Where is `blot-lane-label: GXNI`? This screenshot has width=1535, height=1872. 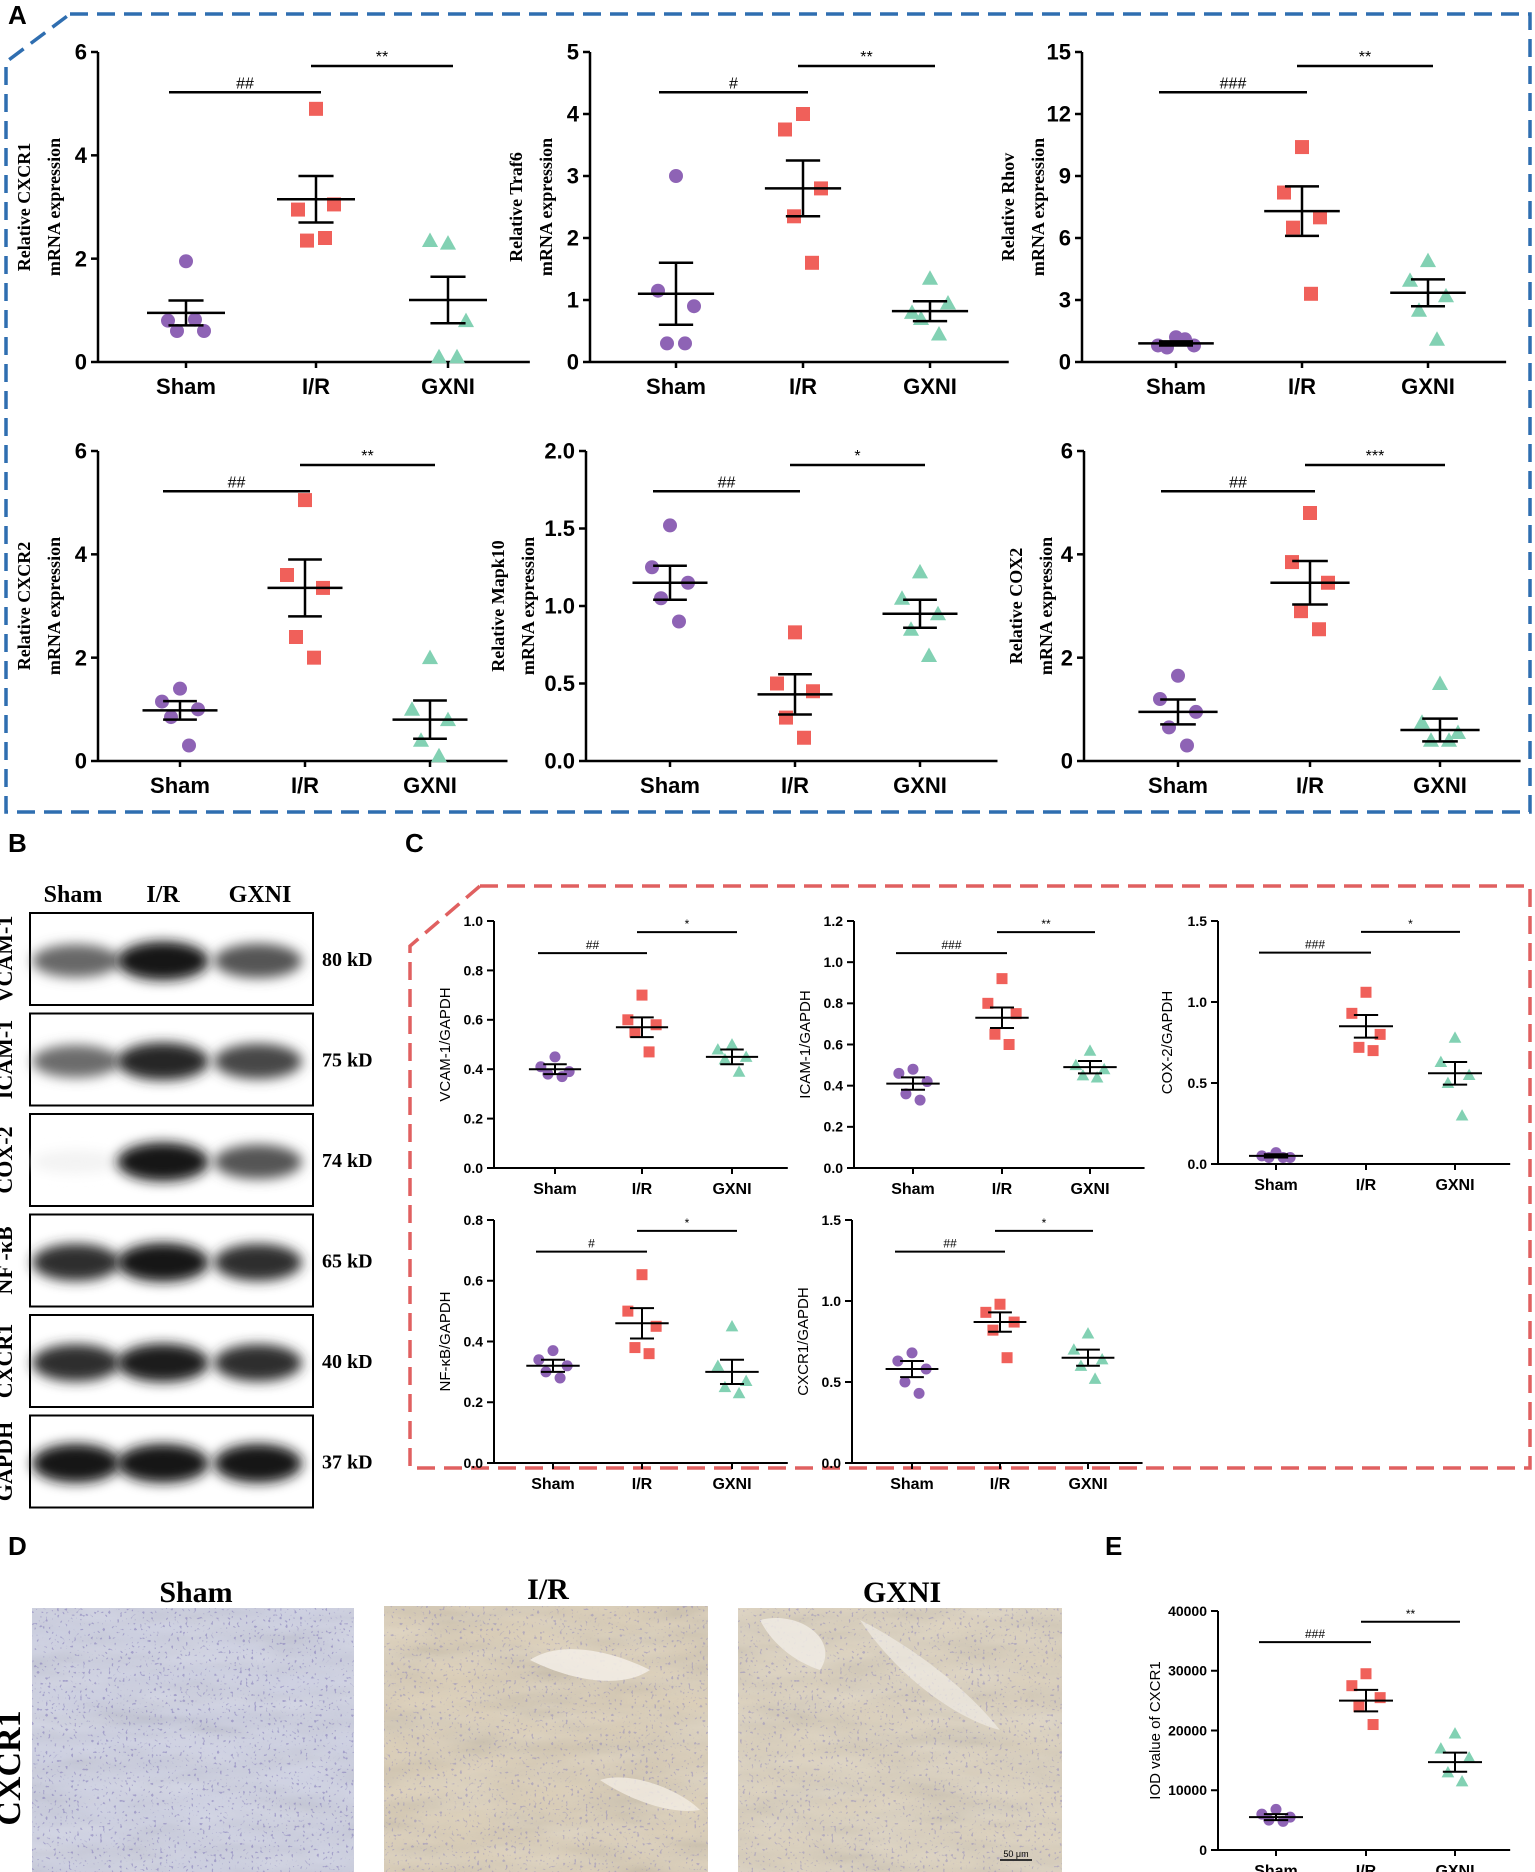 blot-lane-label: GXNI is located at coordinates (260, 895).